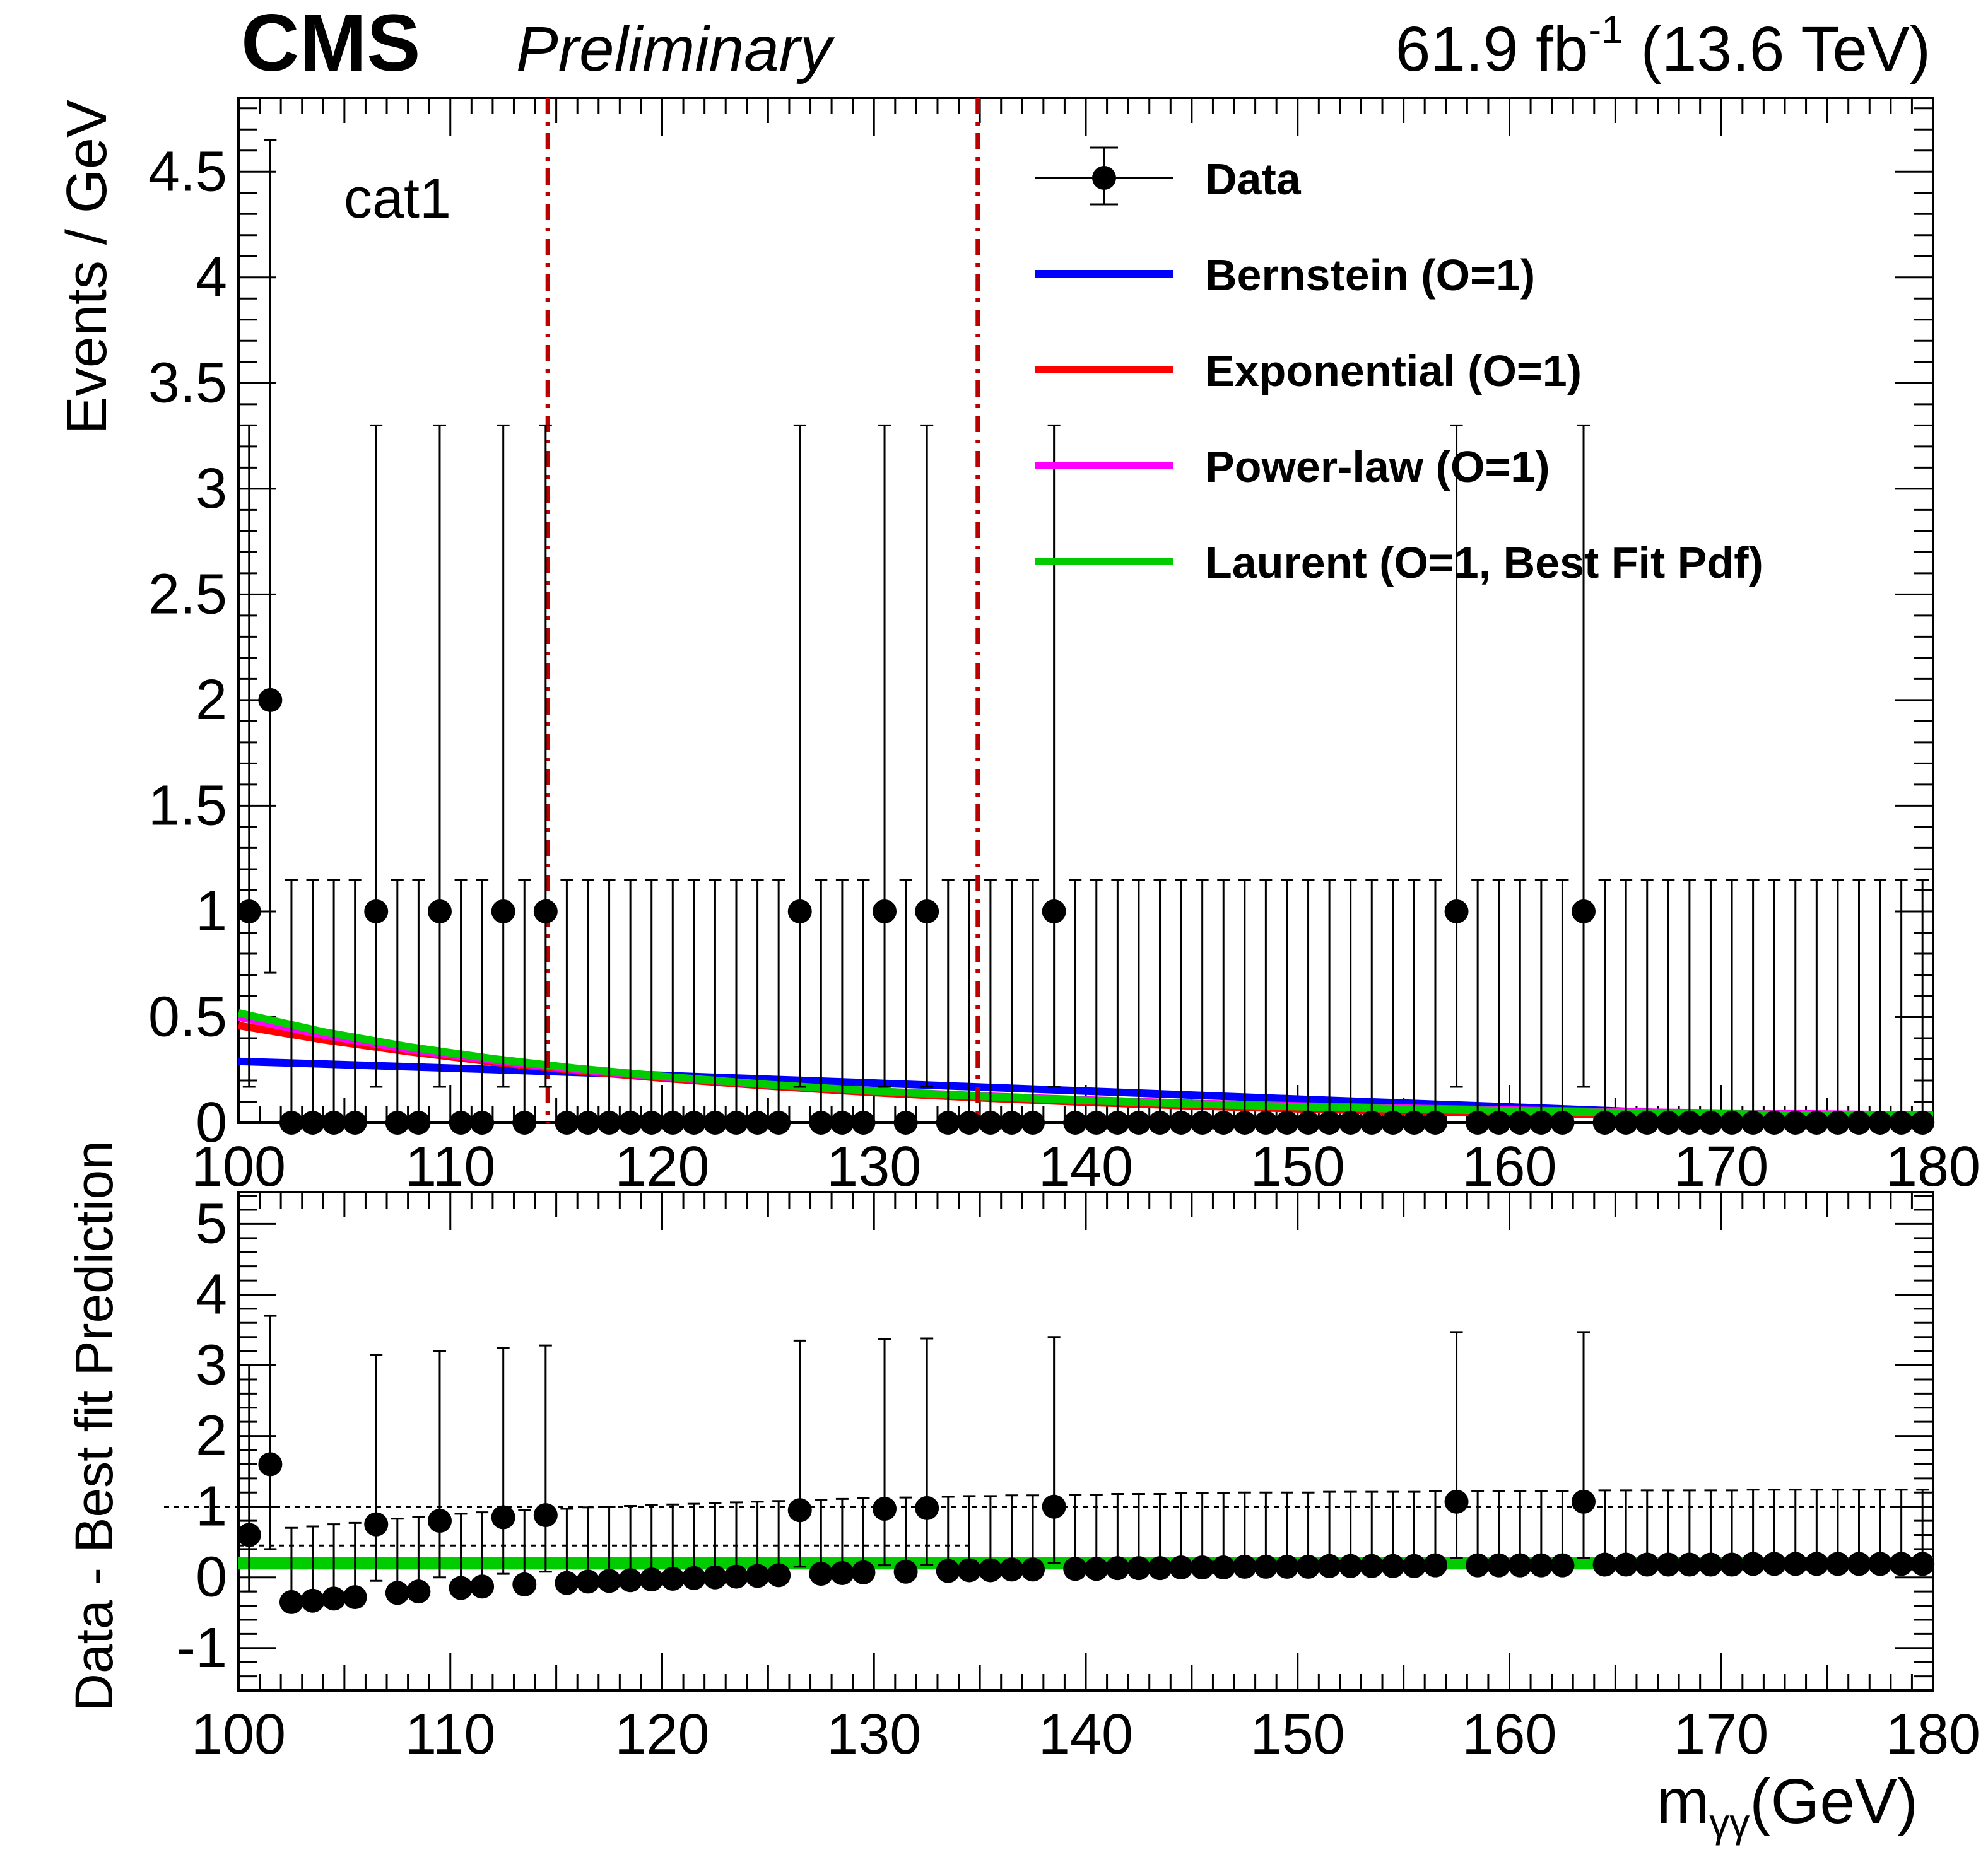 This screenshot has height=1862, width=1988. I want to click on y-tick-label: 1.5, so click(187, 806).